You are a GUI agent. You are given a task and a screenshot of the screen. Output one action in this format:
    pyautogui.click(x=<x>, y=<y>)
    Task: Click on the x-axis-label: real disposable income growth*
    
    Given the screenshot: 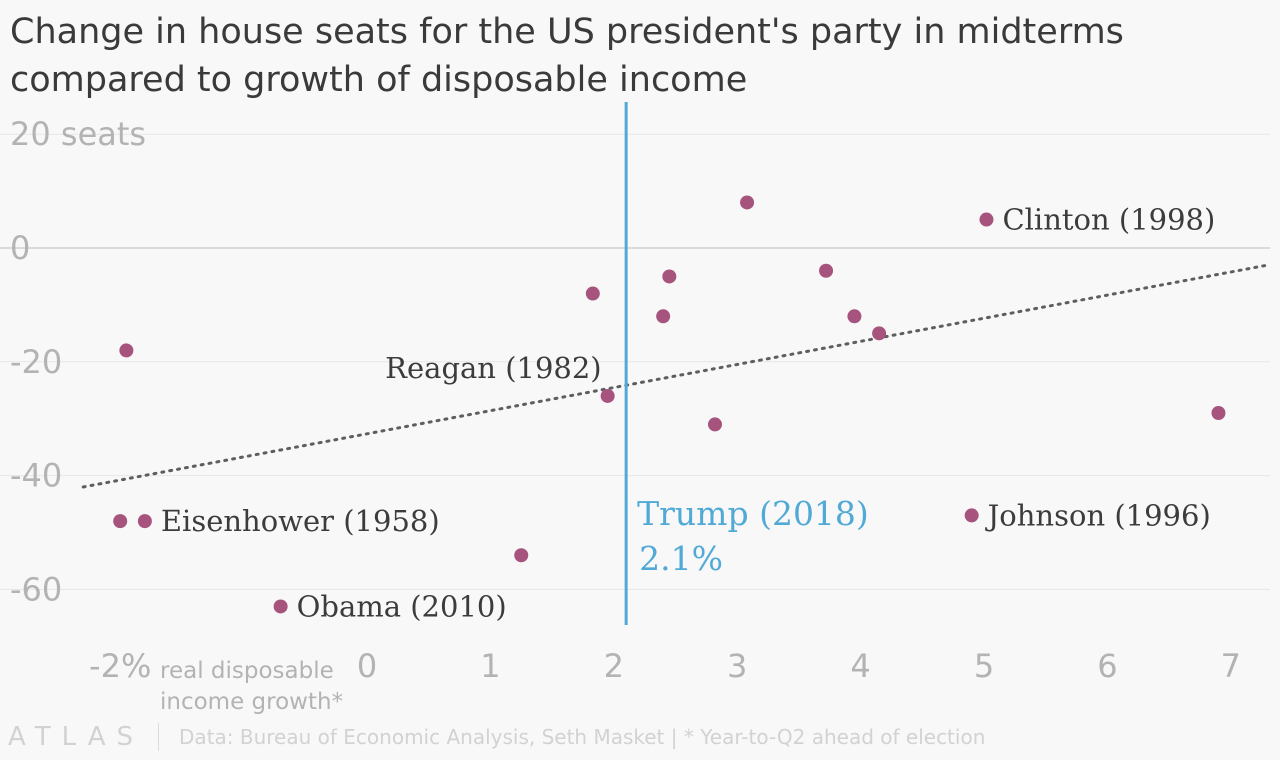 What is the action you would take?
    pyautogui.click(x=251, y=686)
    